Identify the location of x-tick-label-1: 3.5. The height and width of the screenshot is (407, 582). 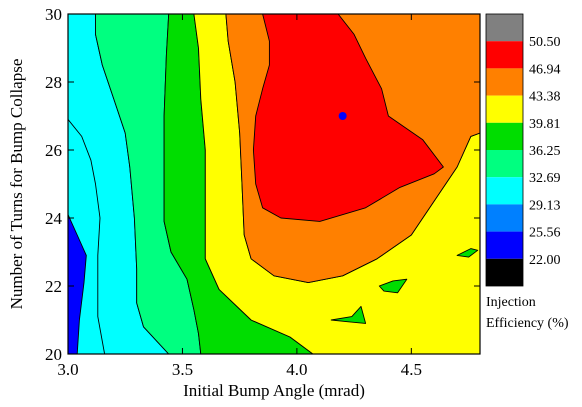
(182, 369).